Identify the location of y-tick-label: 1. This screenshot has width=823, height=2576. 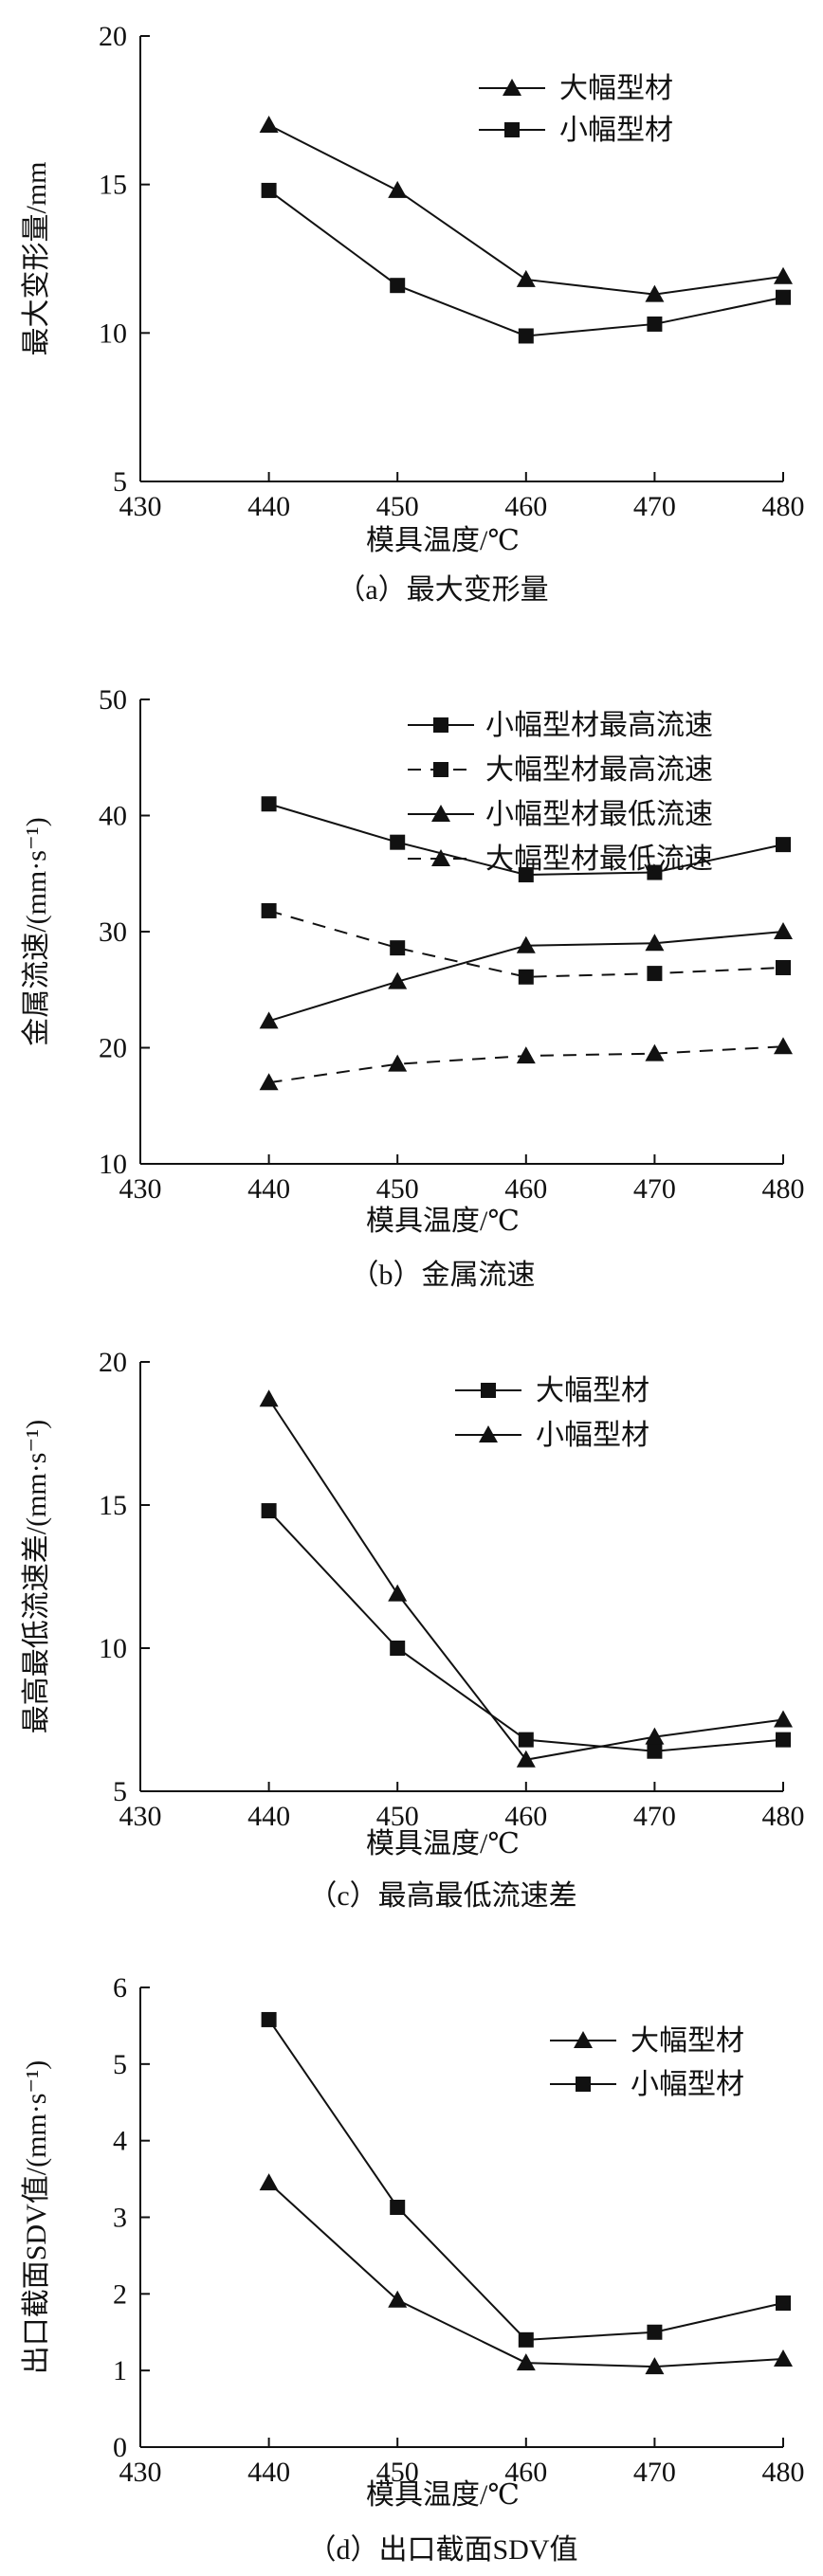
(120, 2370).